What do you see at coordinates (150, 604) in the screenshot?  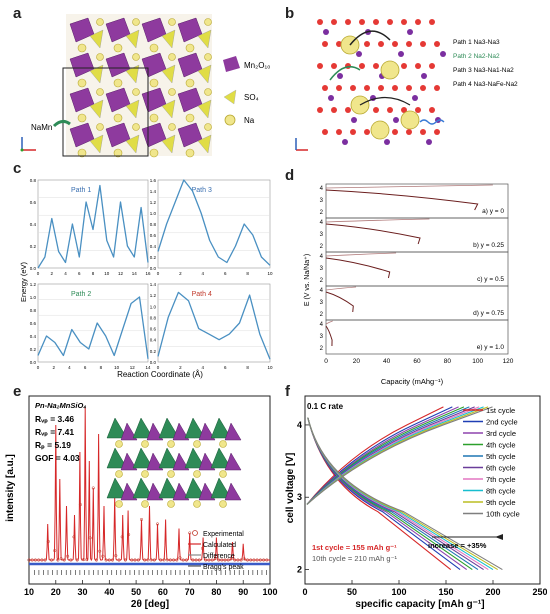 I see `two-theta-axis-label: 2θ [deg]` at bounding box center [150, 604].